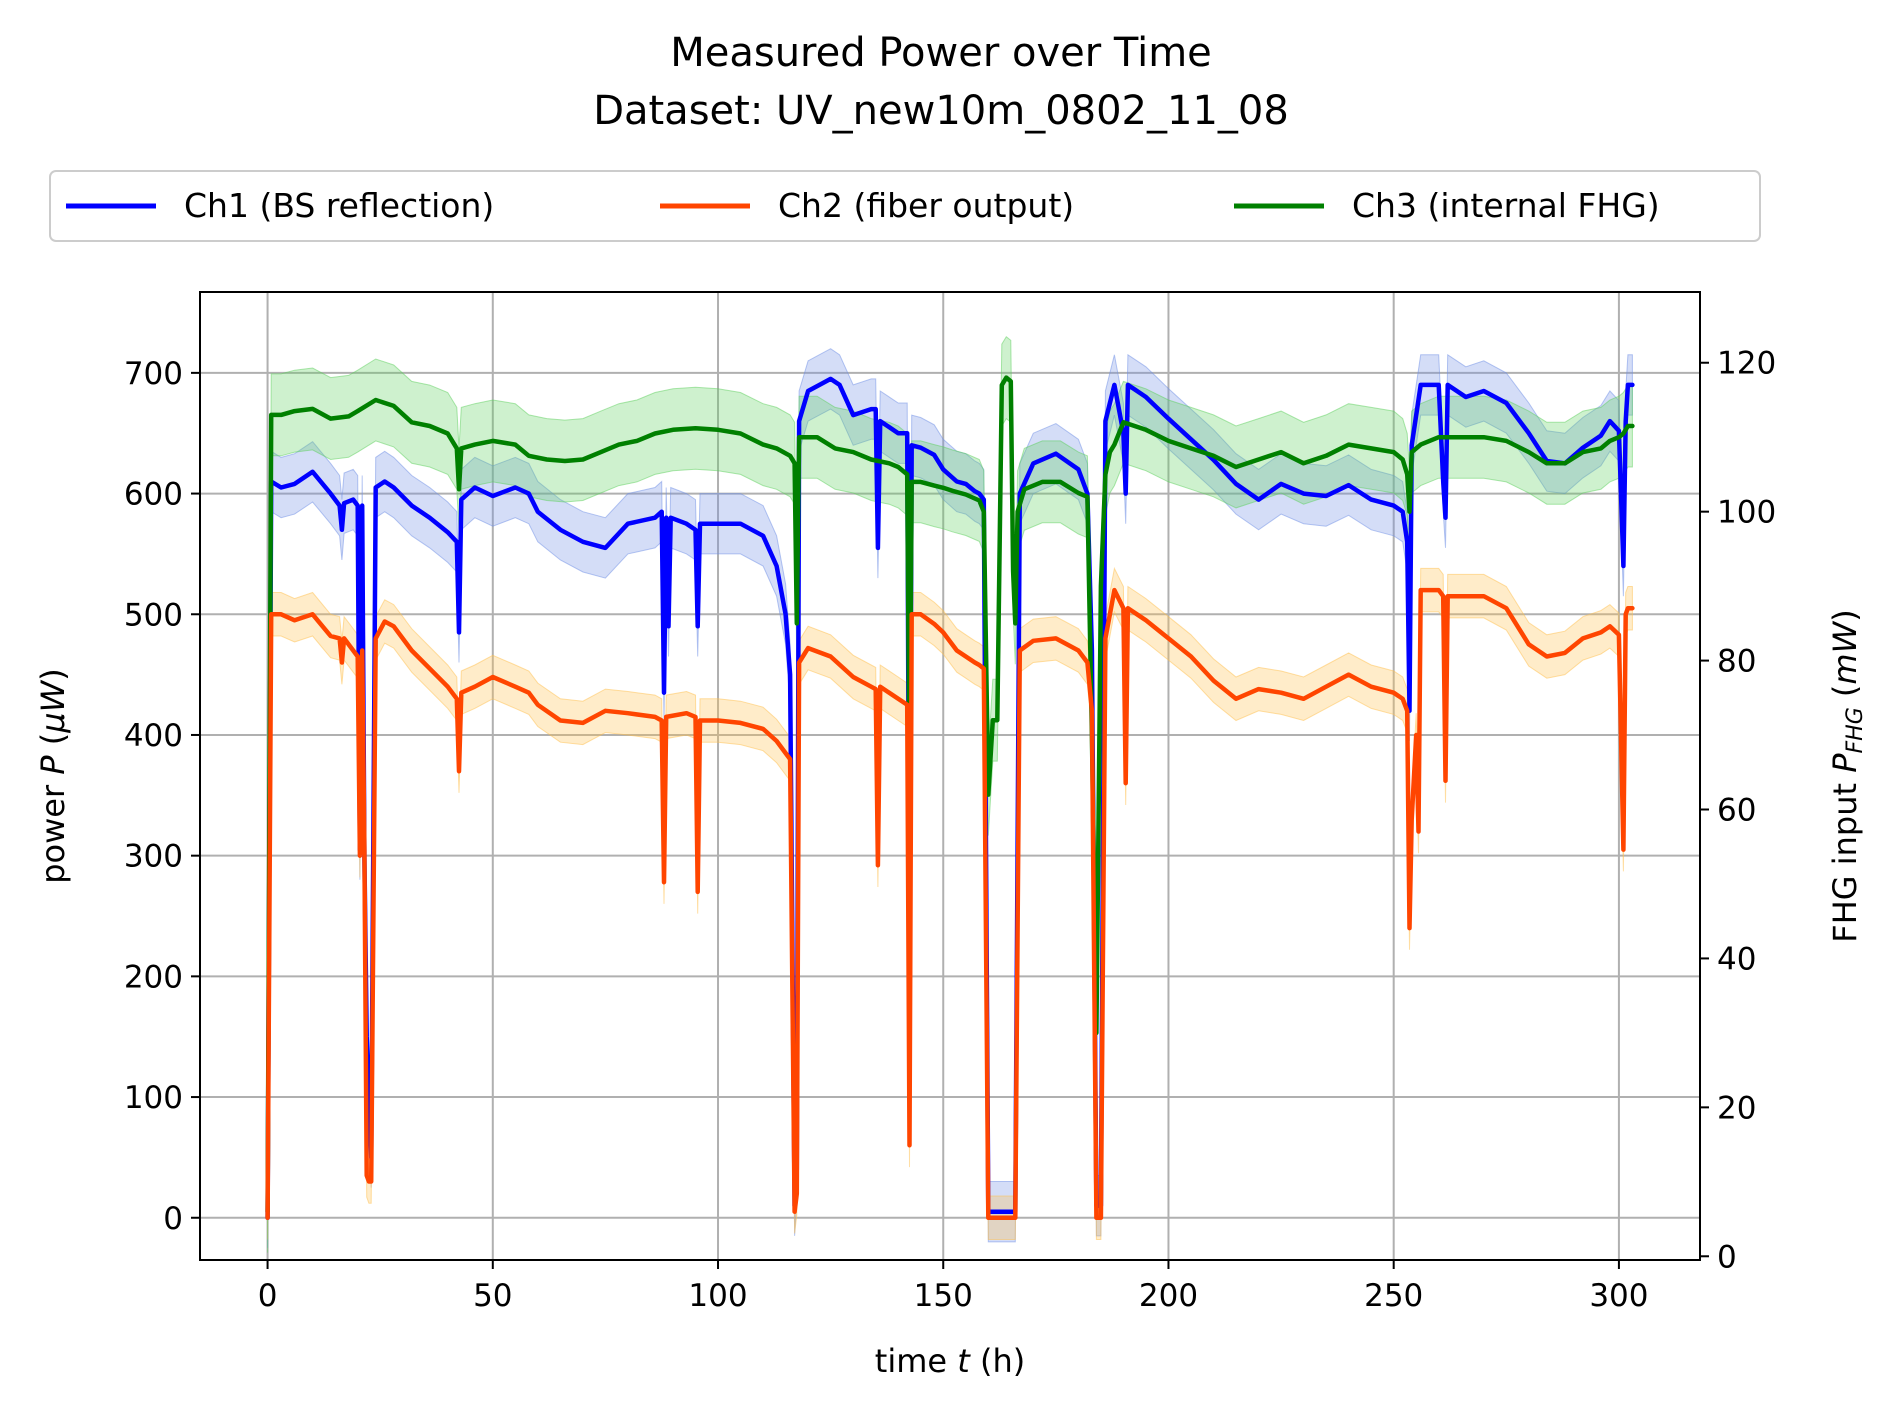 The height and width of the screenshot is (1410, 1890). I want to click on y-tick-label: 500, so click(153, 615).